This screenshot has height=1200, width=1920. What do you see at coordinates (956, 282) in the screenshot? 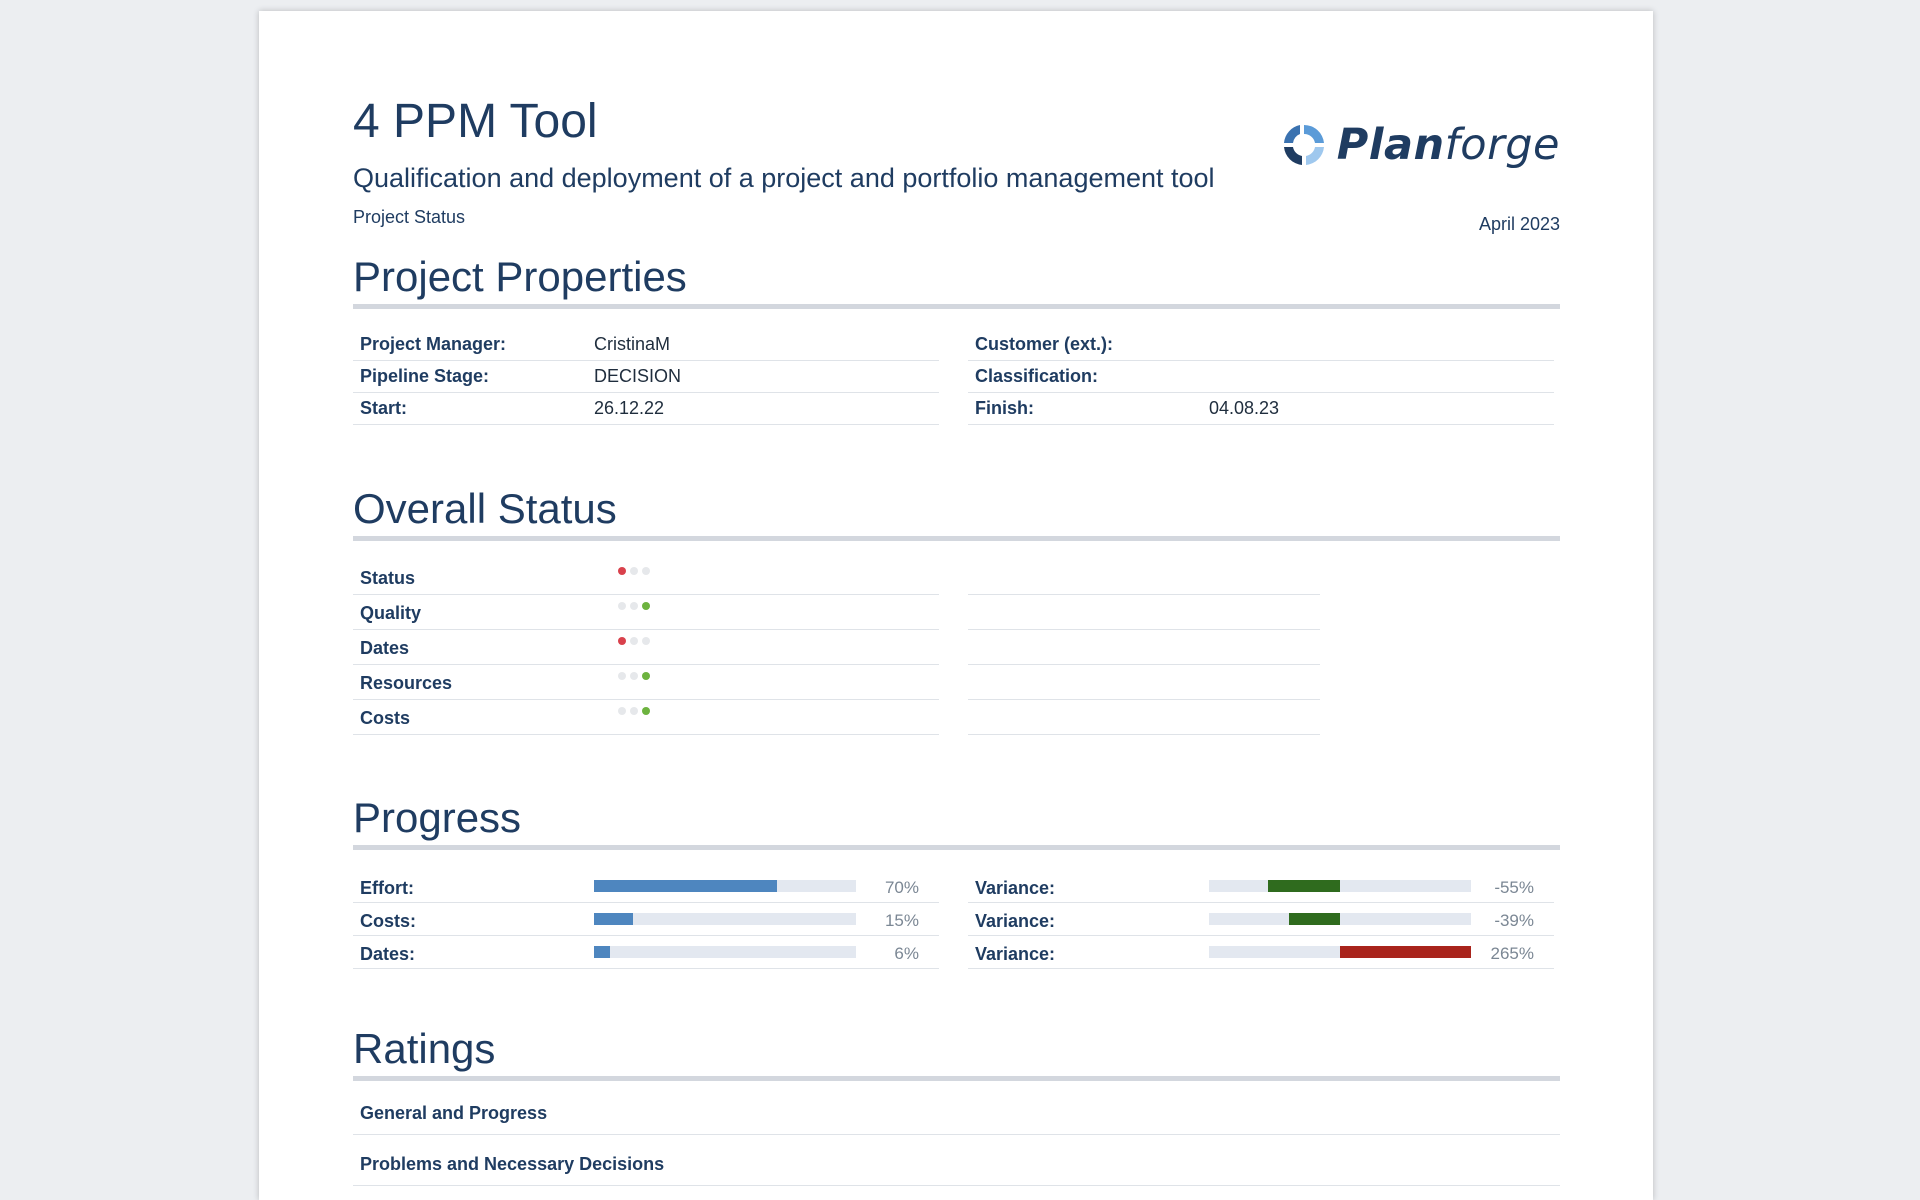
I see `section-title-project-properties: Project Properties` at bounding box center [956, 282].